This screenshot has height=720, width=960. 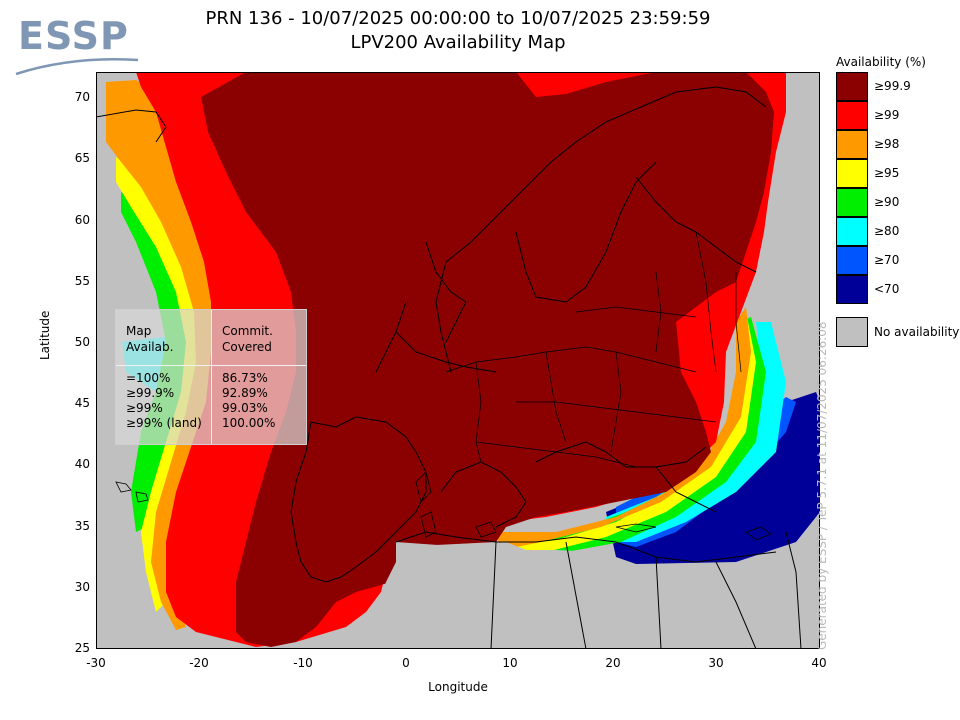 I want to click on stats-divider-vertical, so click(x=211, y=377).